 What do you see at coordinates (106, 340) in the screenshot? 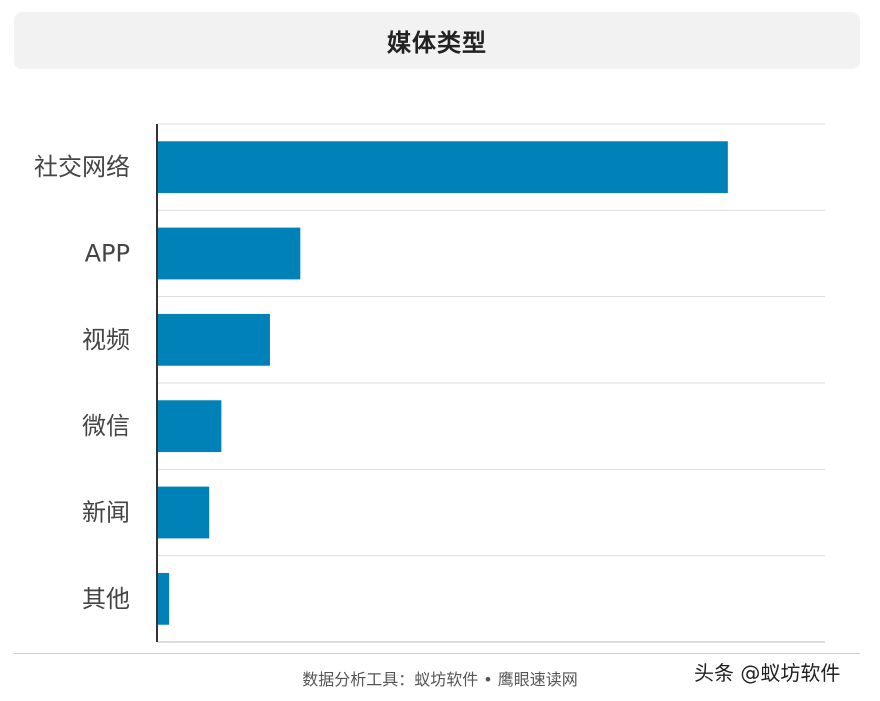
I see `category-label-3: 视频` at bounding box center [106, 340].